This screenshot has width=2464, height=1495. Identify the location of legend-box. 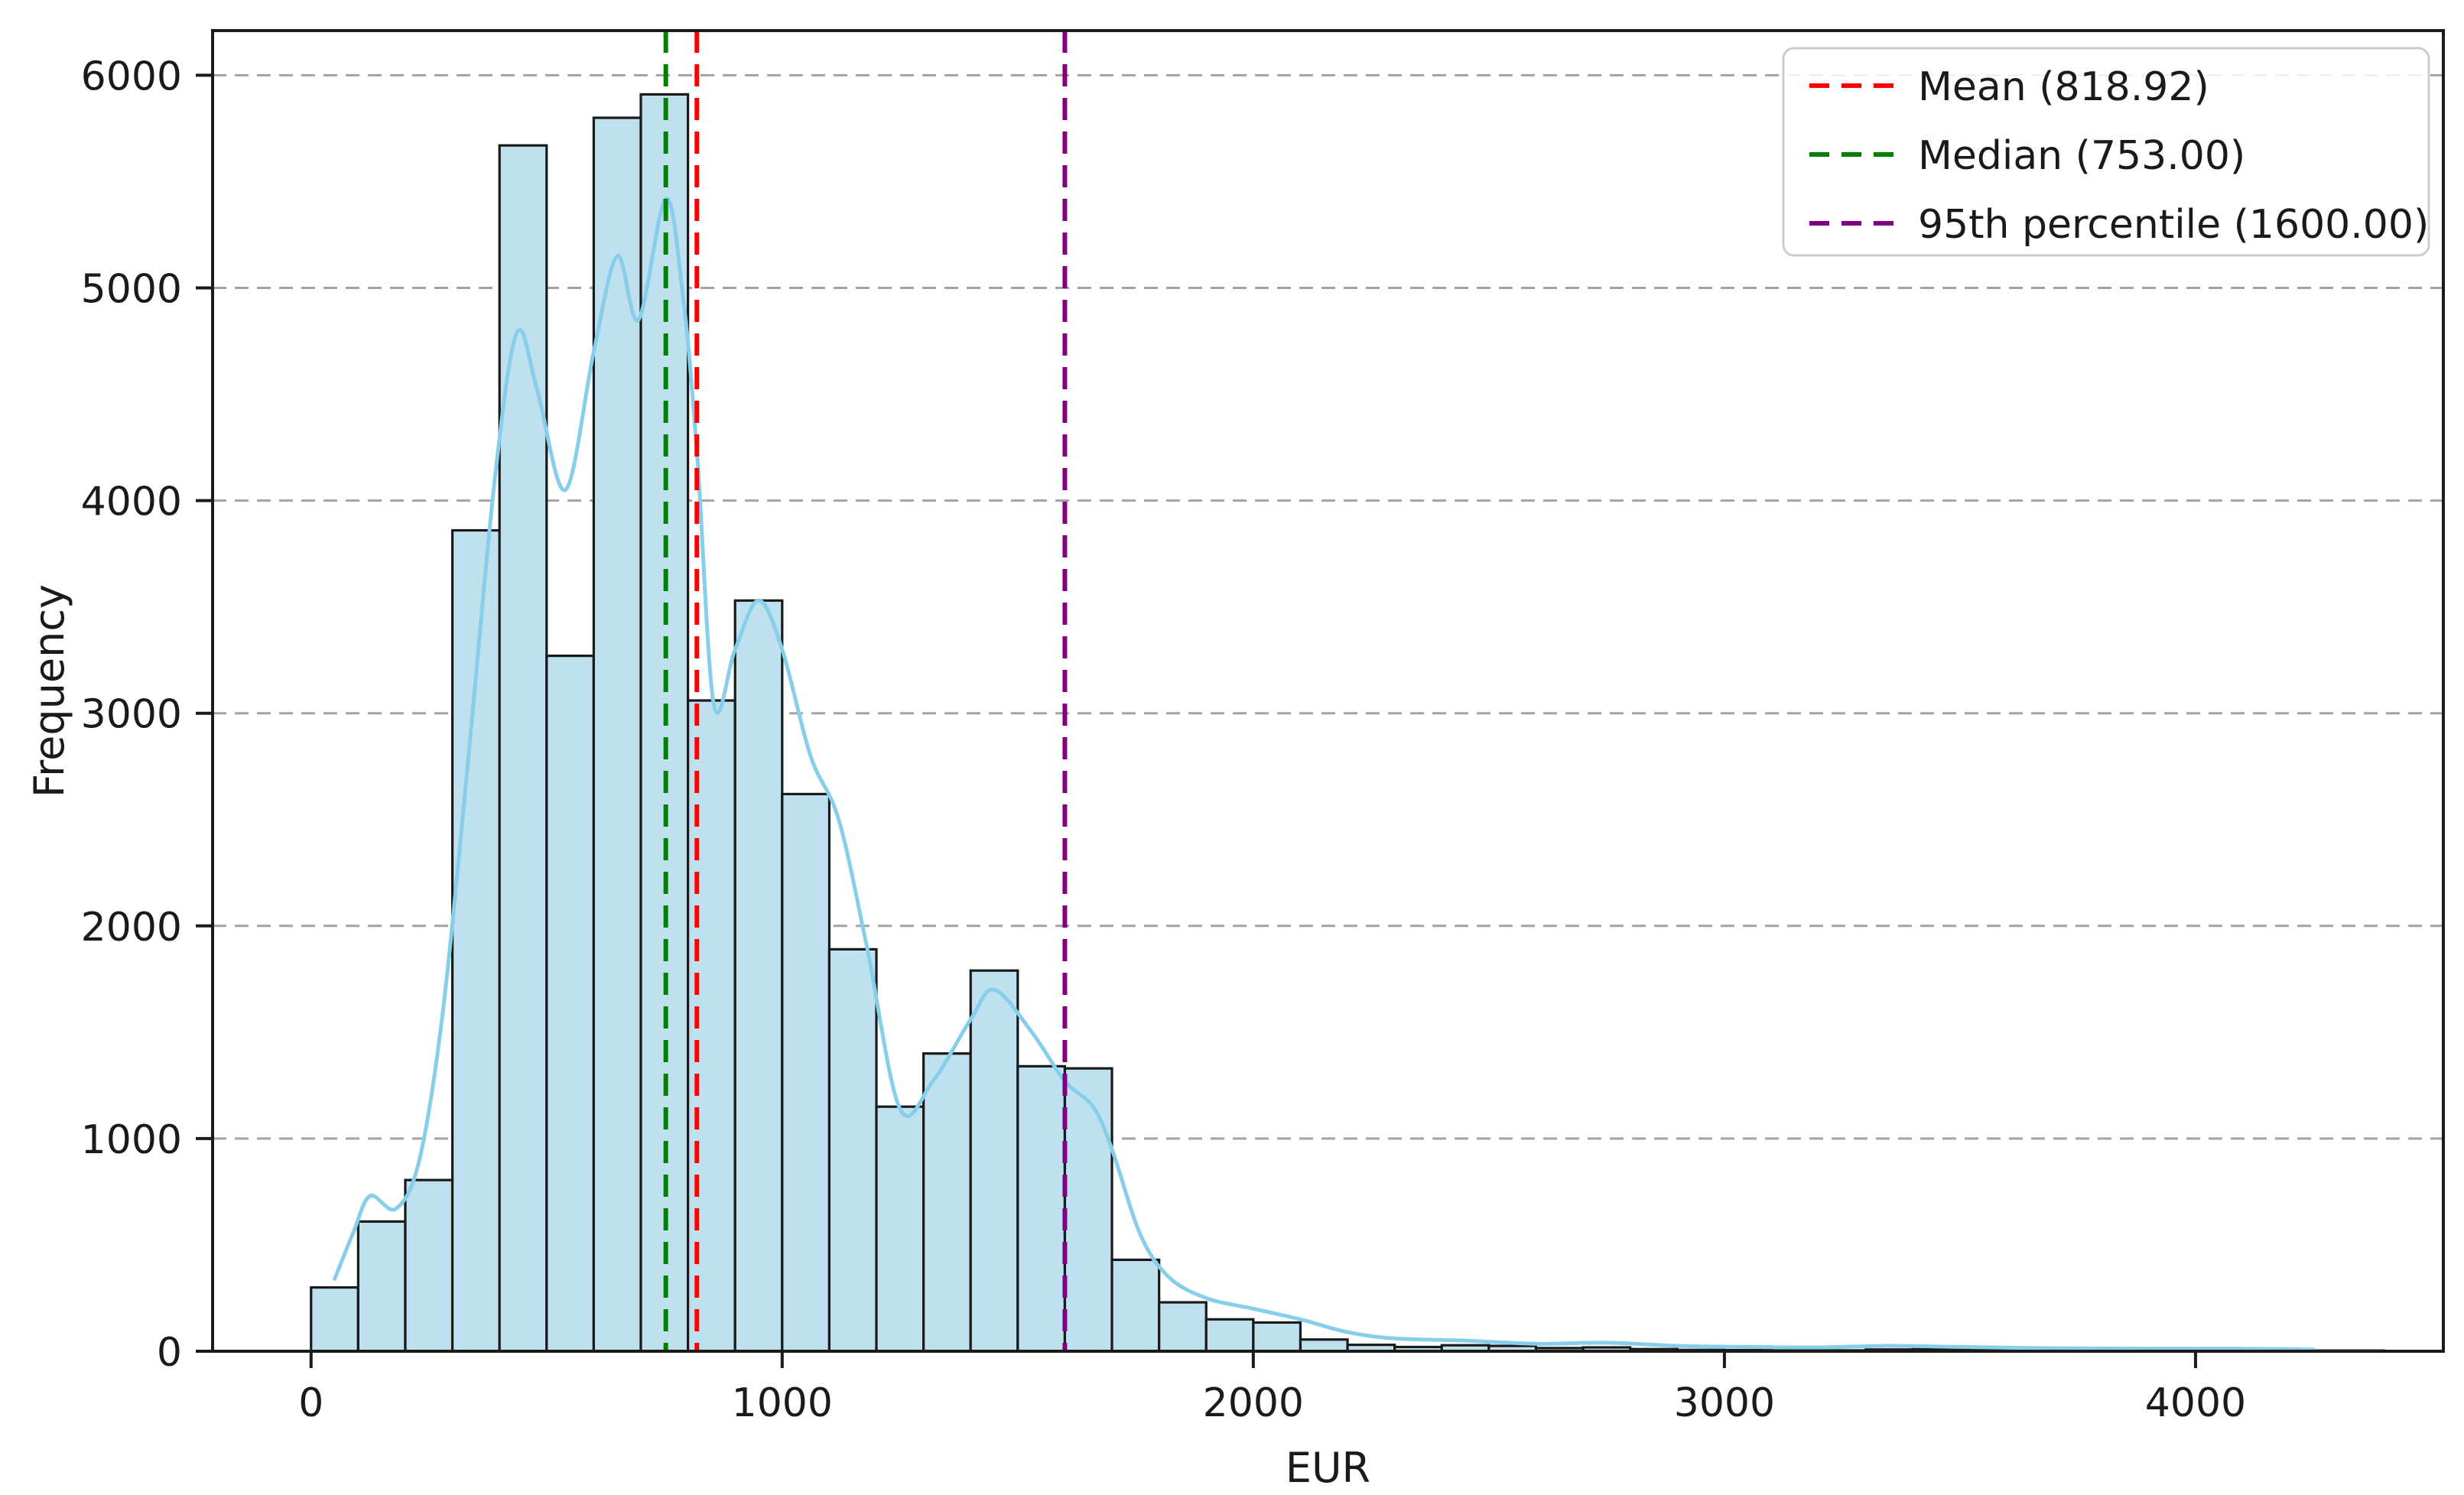
(2106, 152).